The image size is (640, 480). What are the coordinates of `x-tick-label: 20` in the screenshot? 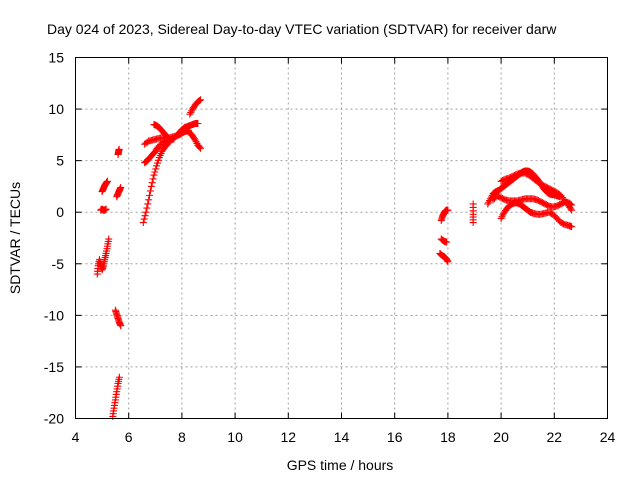 It's located at (501, 437).